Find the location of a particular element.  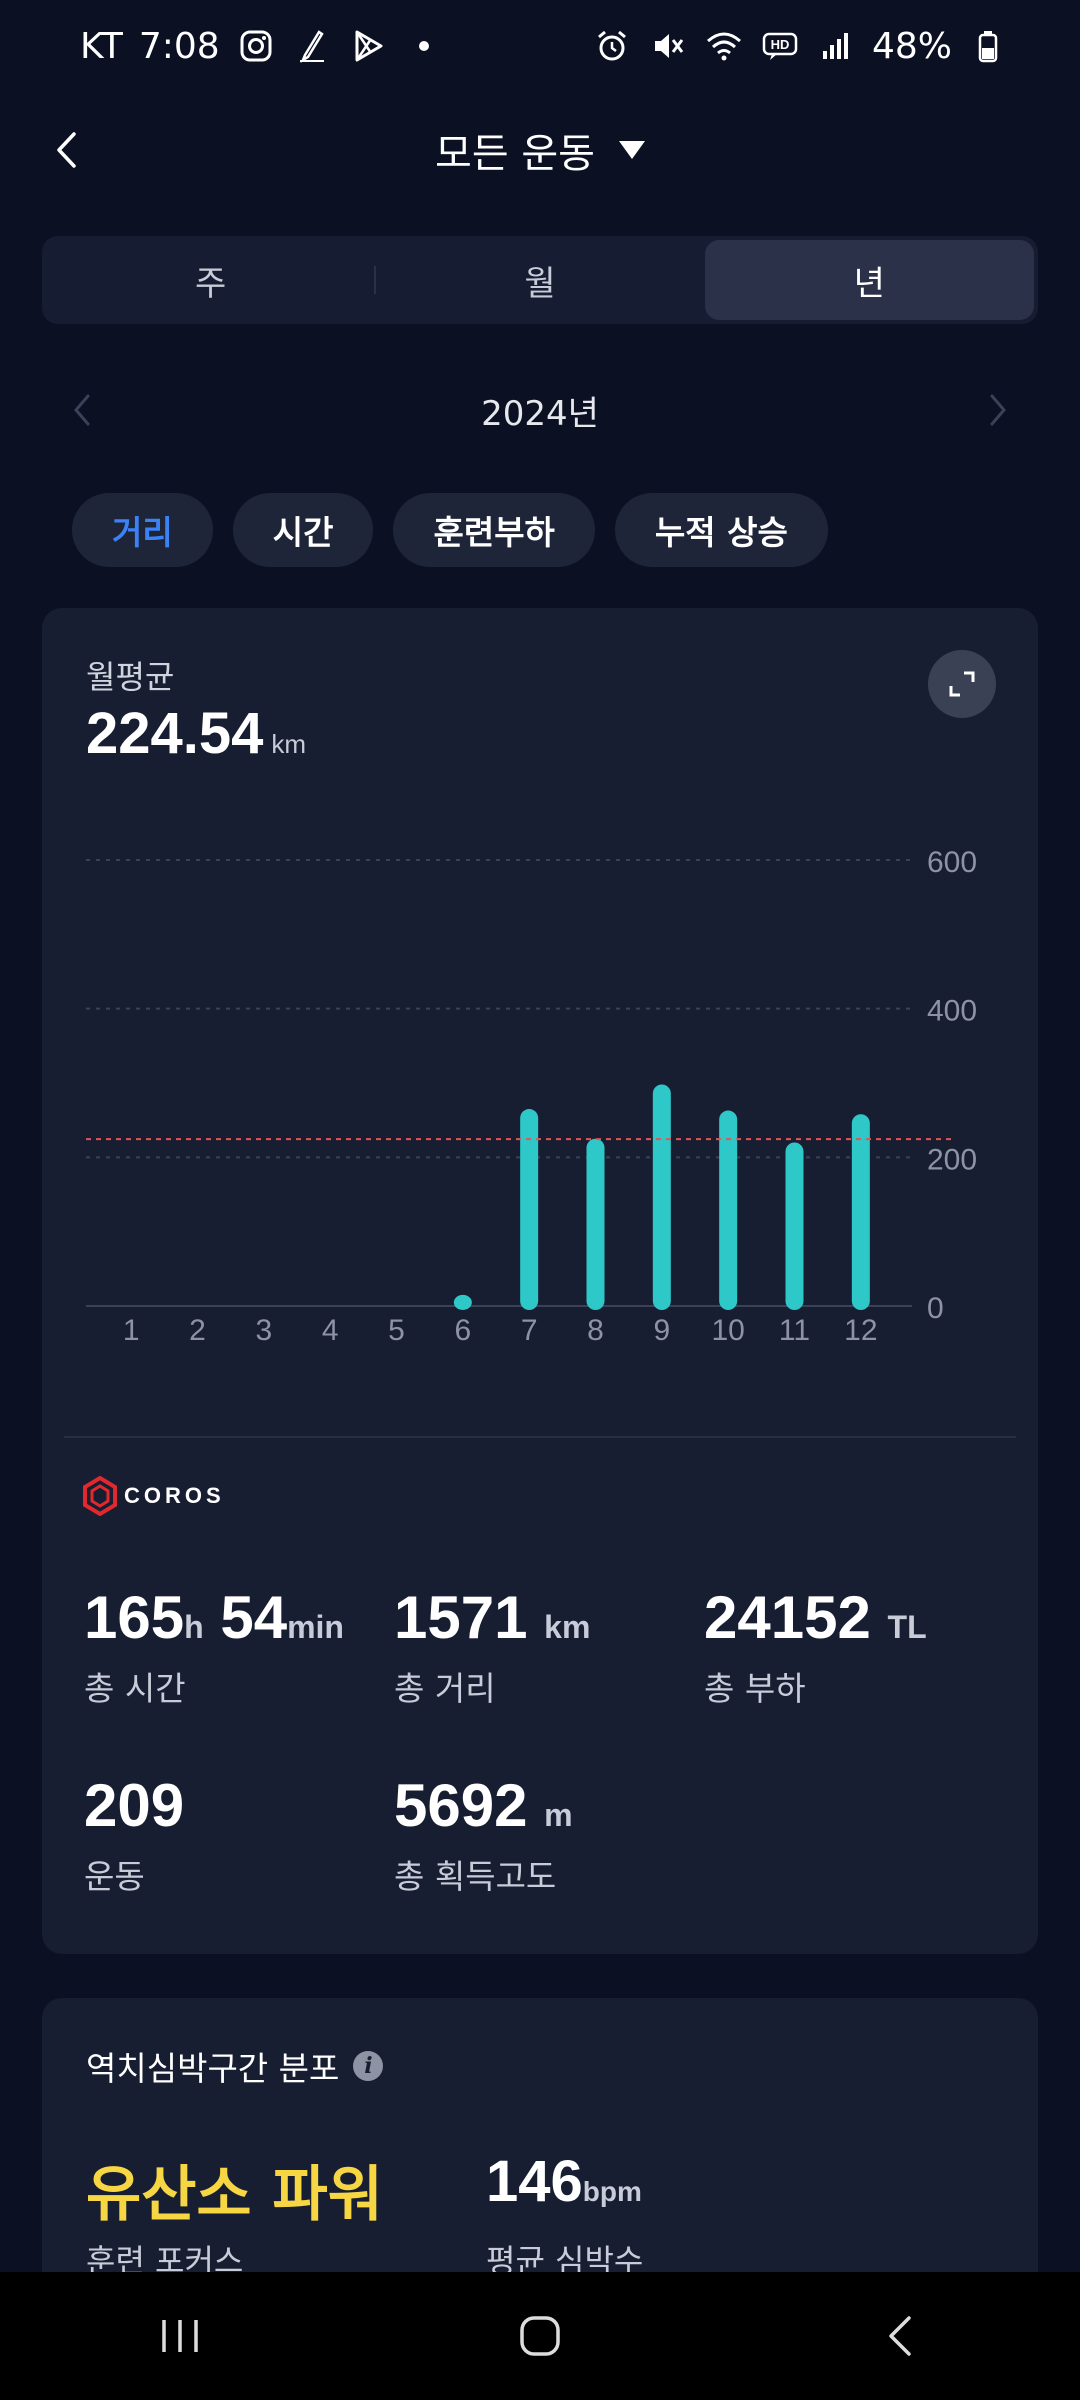

chip-elevation-gain: 누적 상승 is located at coordinates (721, 530).